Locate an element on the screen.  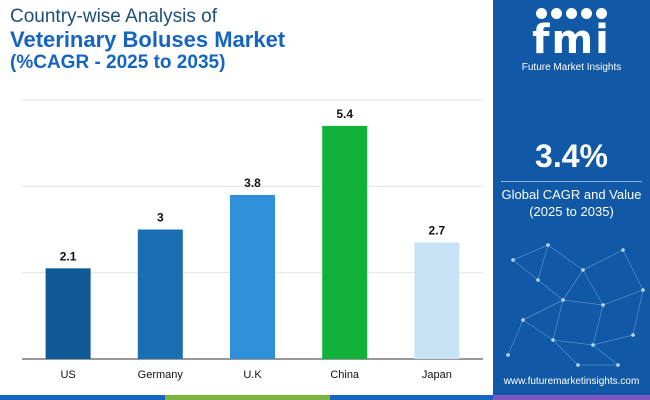
logo-icons is located at coordinates (571, 13).